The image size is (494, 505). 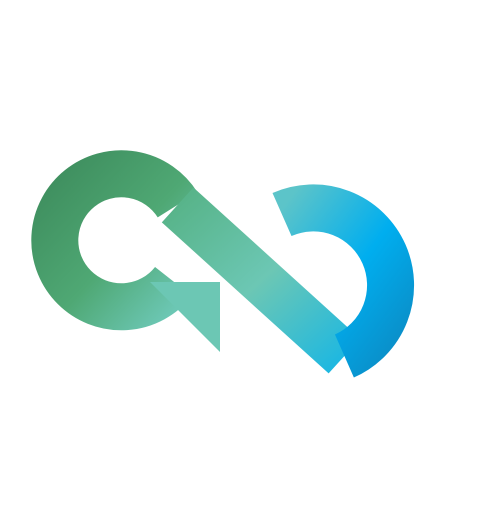 What do you see at coordinates (185, 317) in the screenshot?
I see `arrow-head-icon` at bounding box center [185, 317].